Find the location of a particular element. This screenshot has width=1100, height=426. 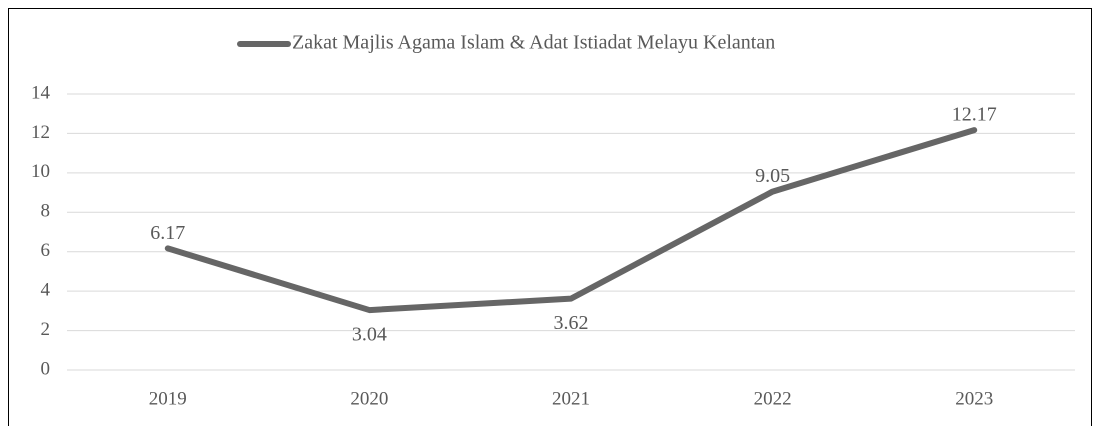

data-label: 9.05 is located at coordinates (772, 176).